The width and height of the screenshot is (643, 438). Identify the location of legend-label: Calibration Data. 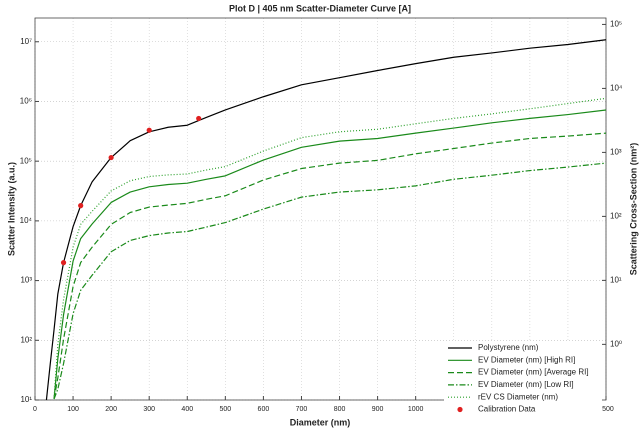
(507, 409).